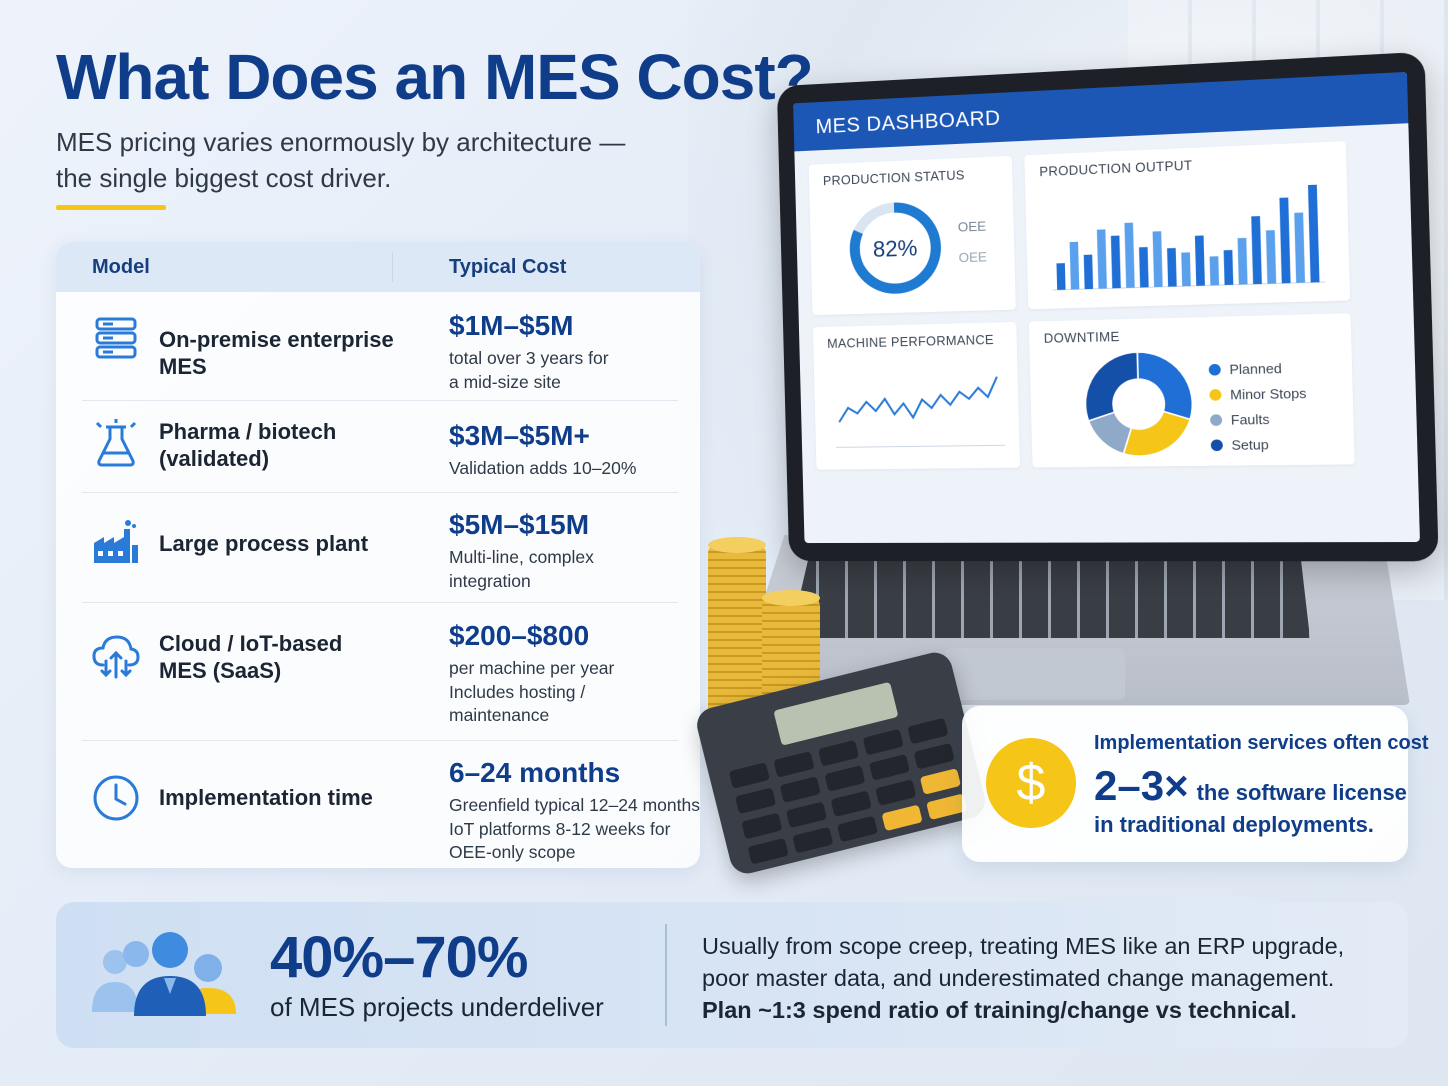 The image size is (1448, 1086). I want to click on performance-line, so click(918, 399).